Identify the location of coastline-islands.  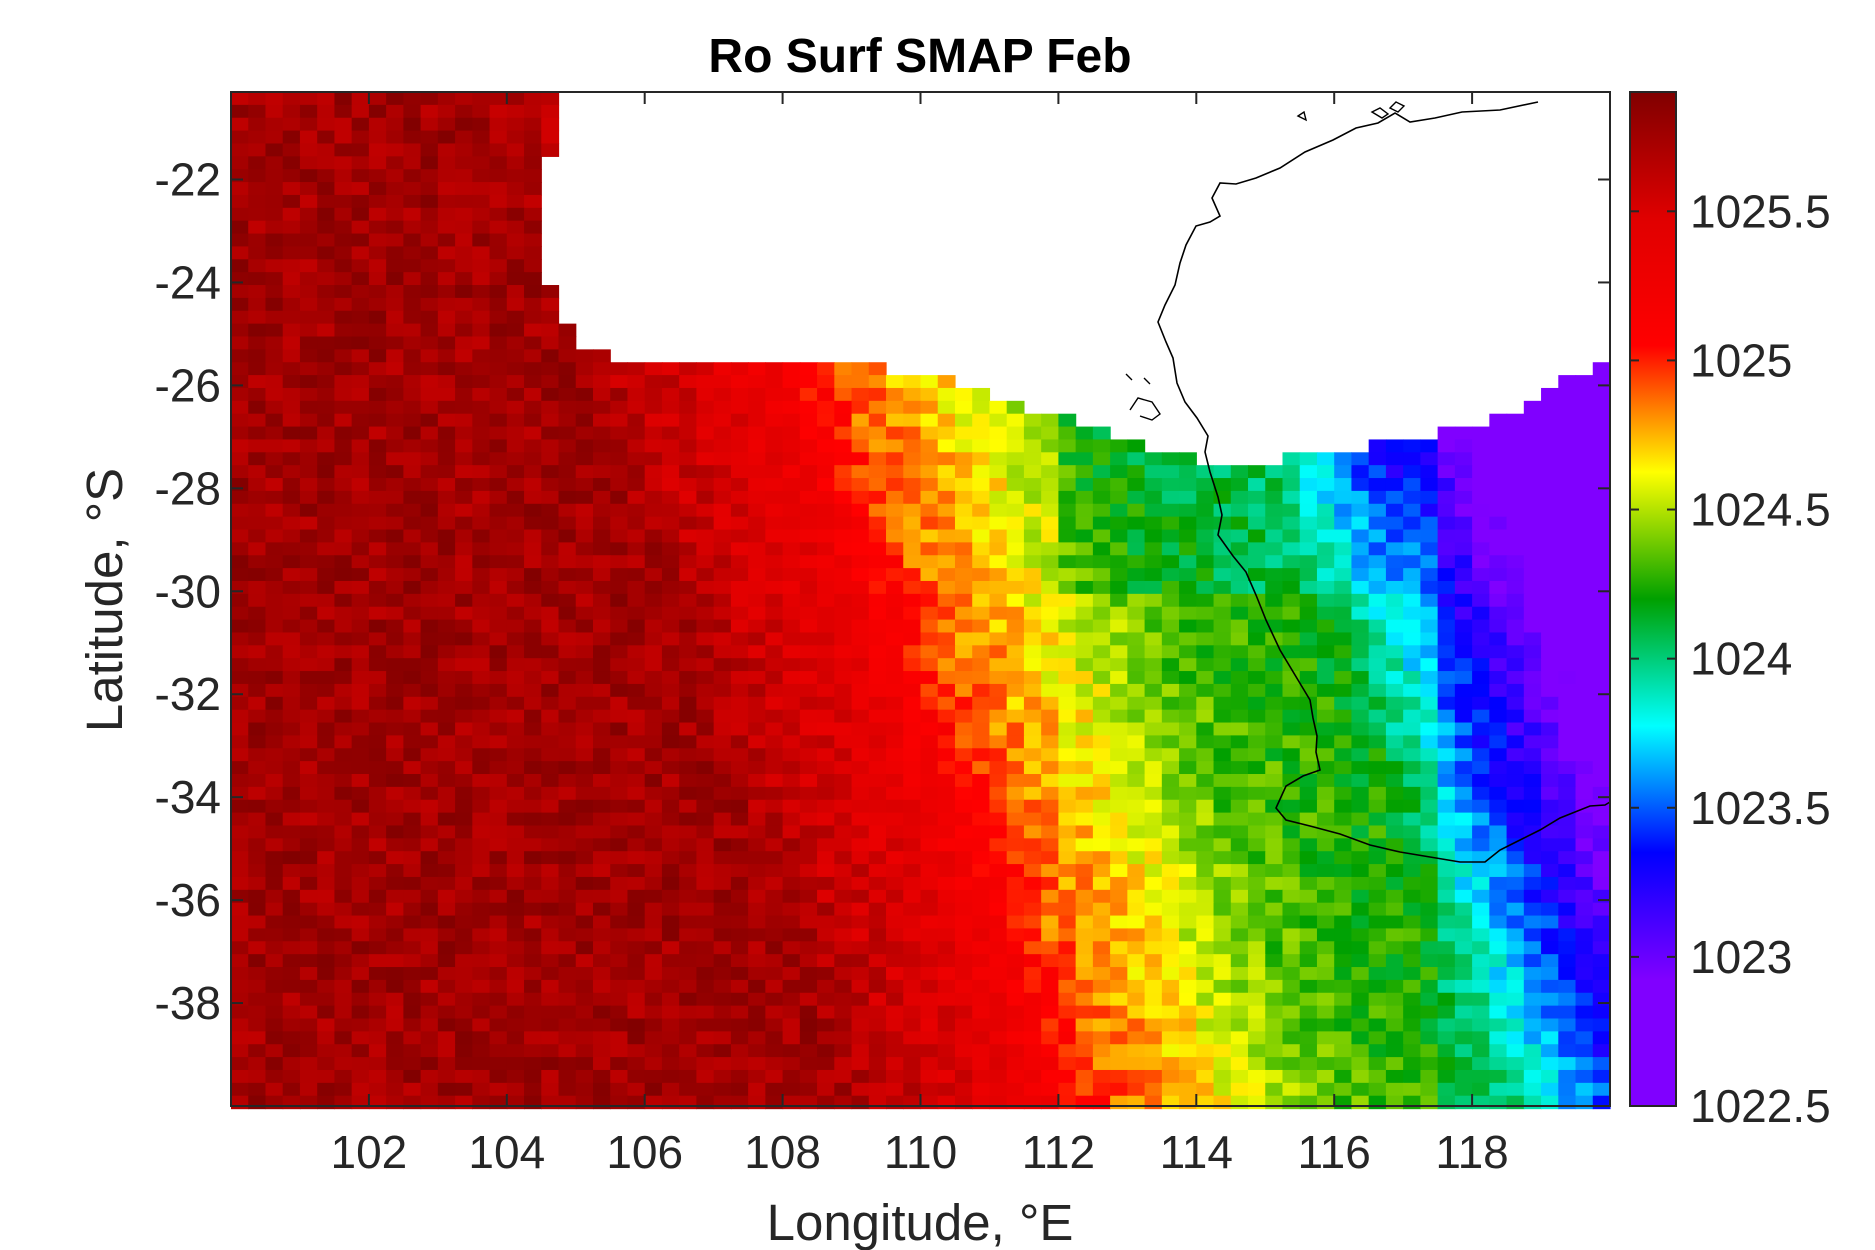
(1265, 261).